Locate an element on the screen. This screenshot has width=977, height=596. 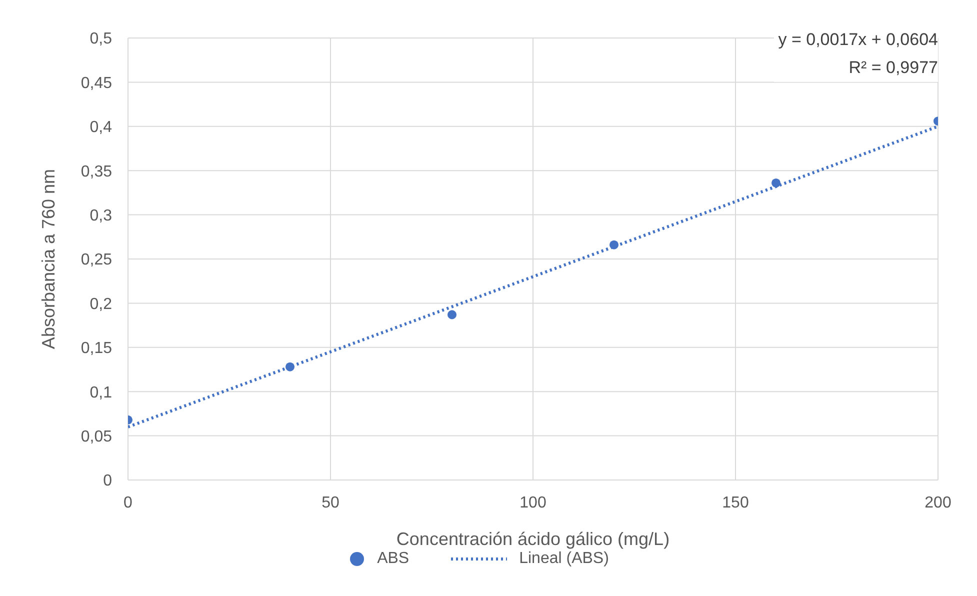
x-tick-label: 100 is located at coordinates (533, 503).